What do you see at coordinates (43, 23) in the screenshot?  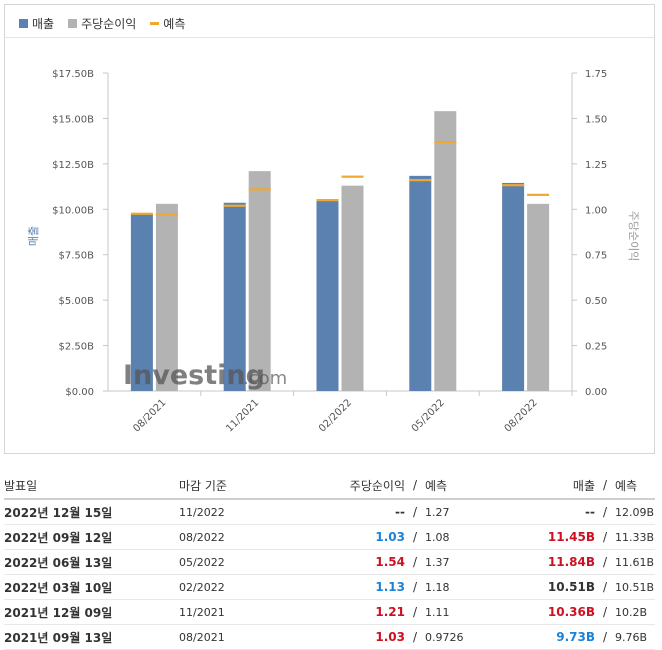 I see `legend-revenue-label: 매출` at bounding box center [43, 23].